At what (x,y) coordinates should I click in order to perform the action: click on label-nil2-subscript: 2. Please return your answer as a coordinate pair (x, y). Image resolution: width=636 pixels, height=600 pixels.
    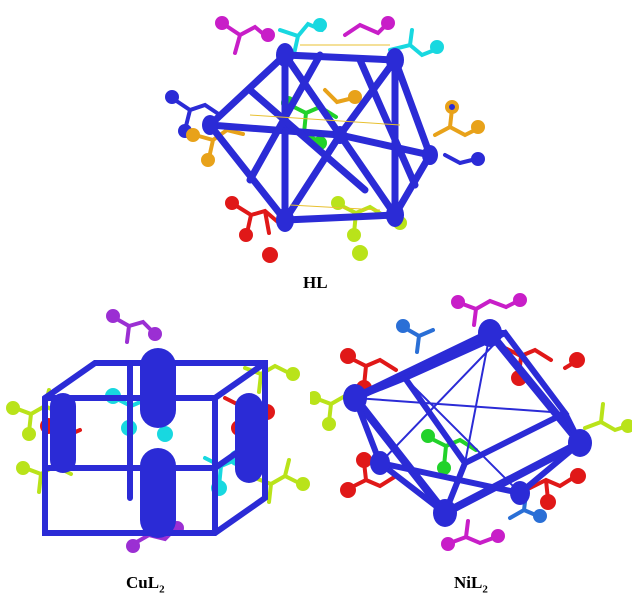
    Looking at the image, I should click on (485, 589).